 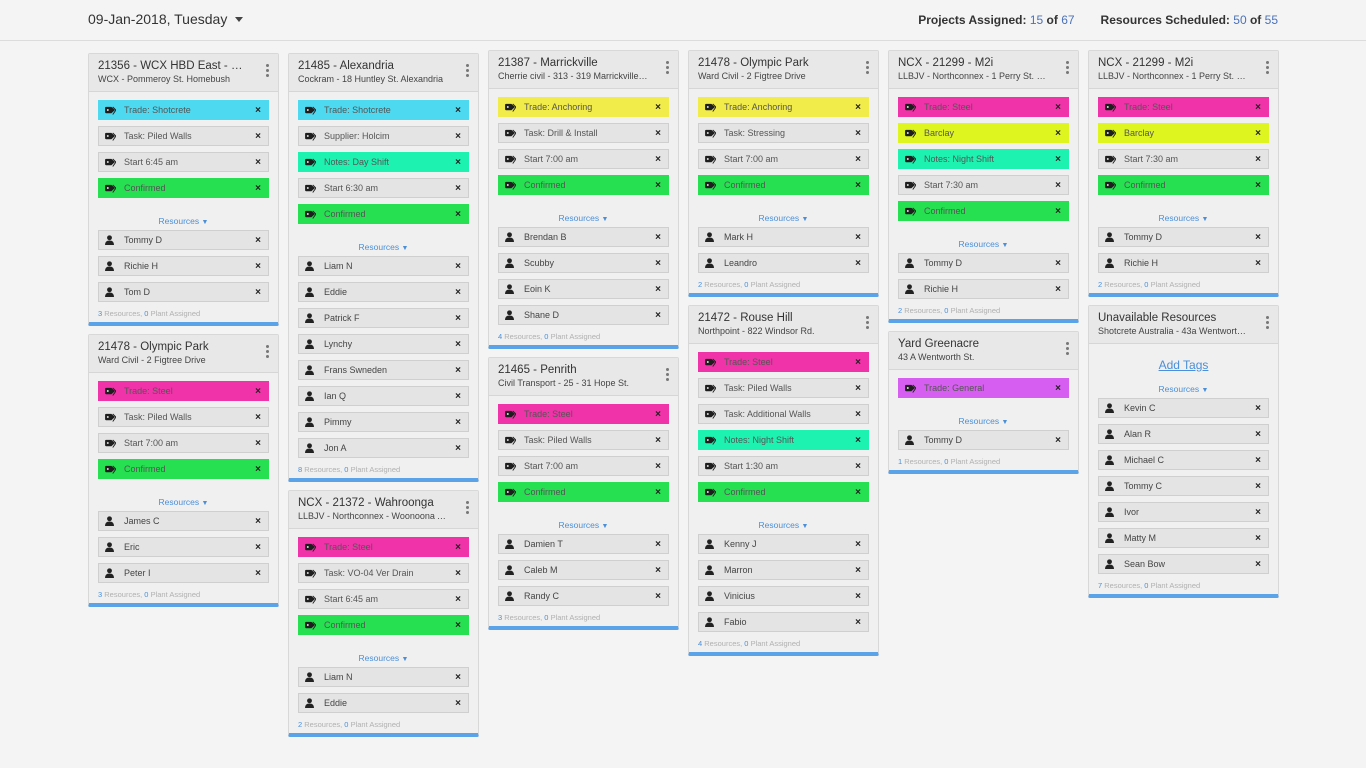 What do you see at coordinates (383, 422) in the screenshot?
I see `resource-item: Pimmy ×` at bounding box center [383, 422].